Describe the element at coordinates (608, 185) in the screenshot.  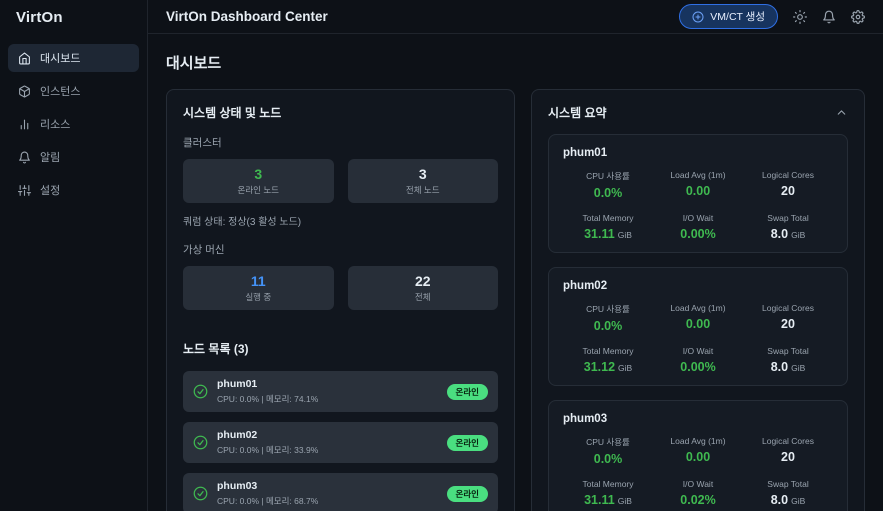
I see `metric-cpu: CPU 사용률 0.0%` at that location.